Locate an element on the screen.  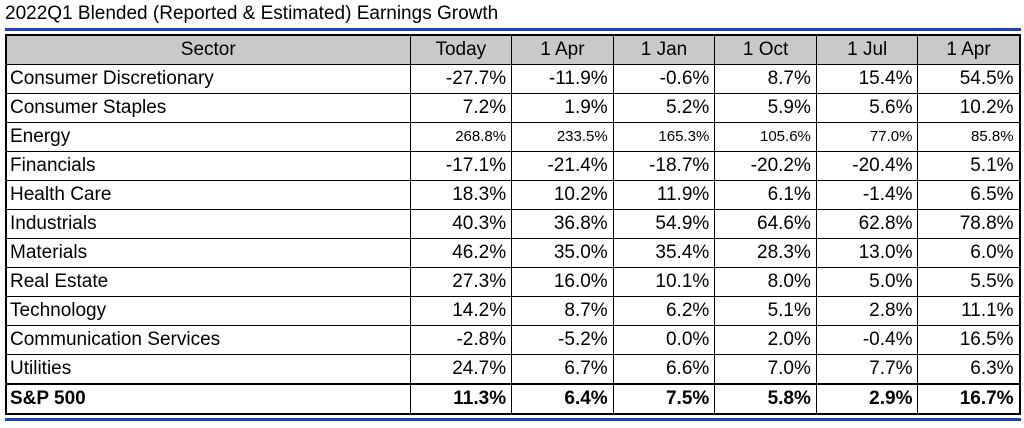
value-cell: 165.3% is located at coordinates (664, 137).